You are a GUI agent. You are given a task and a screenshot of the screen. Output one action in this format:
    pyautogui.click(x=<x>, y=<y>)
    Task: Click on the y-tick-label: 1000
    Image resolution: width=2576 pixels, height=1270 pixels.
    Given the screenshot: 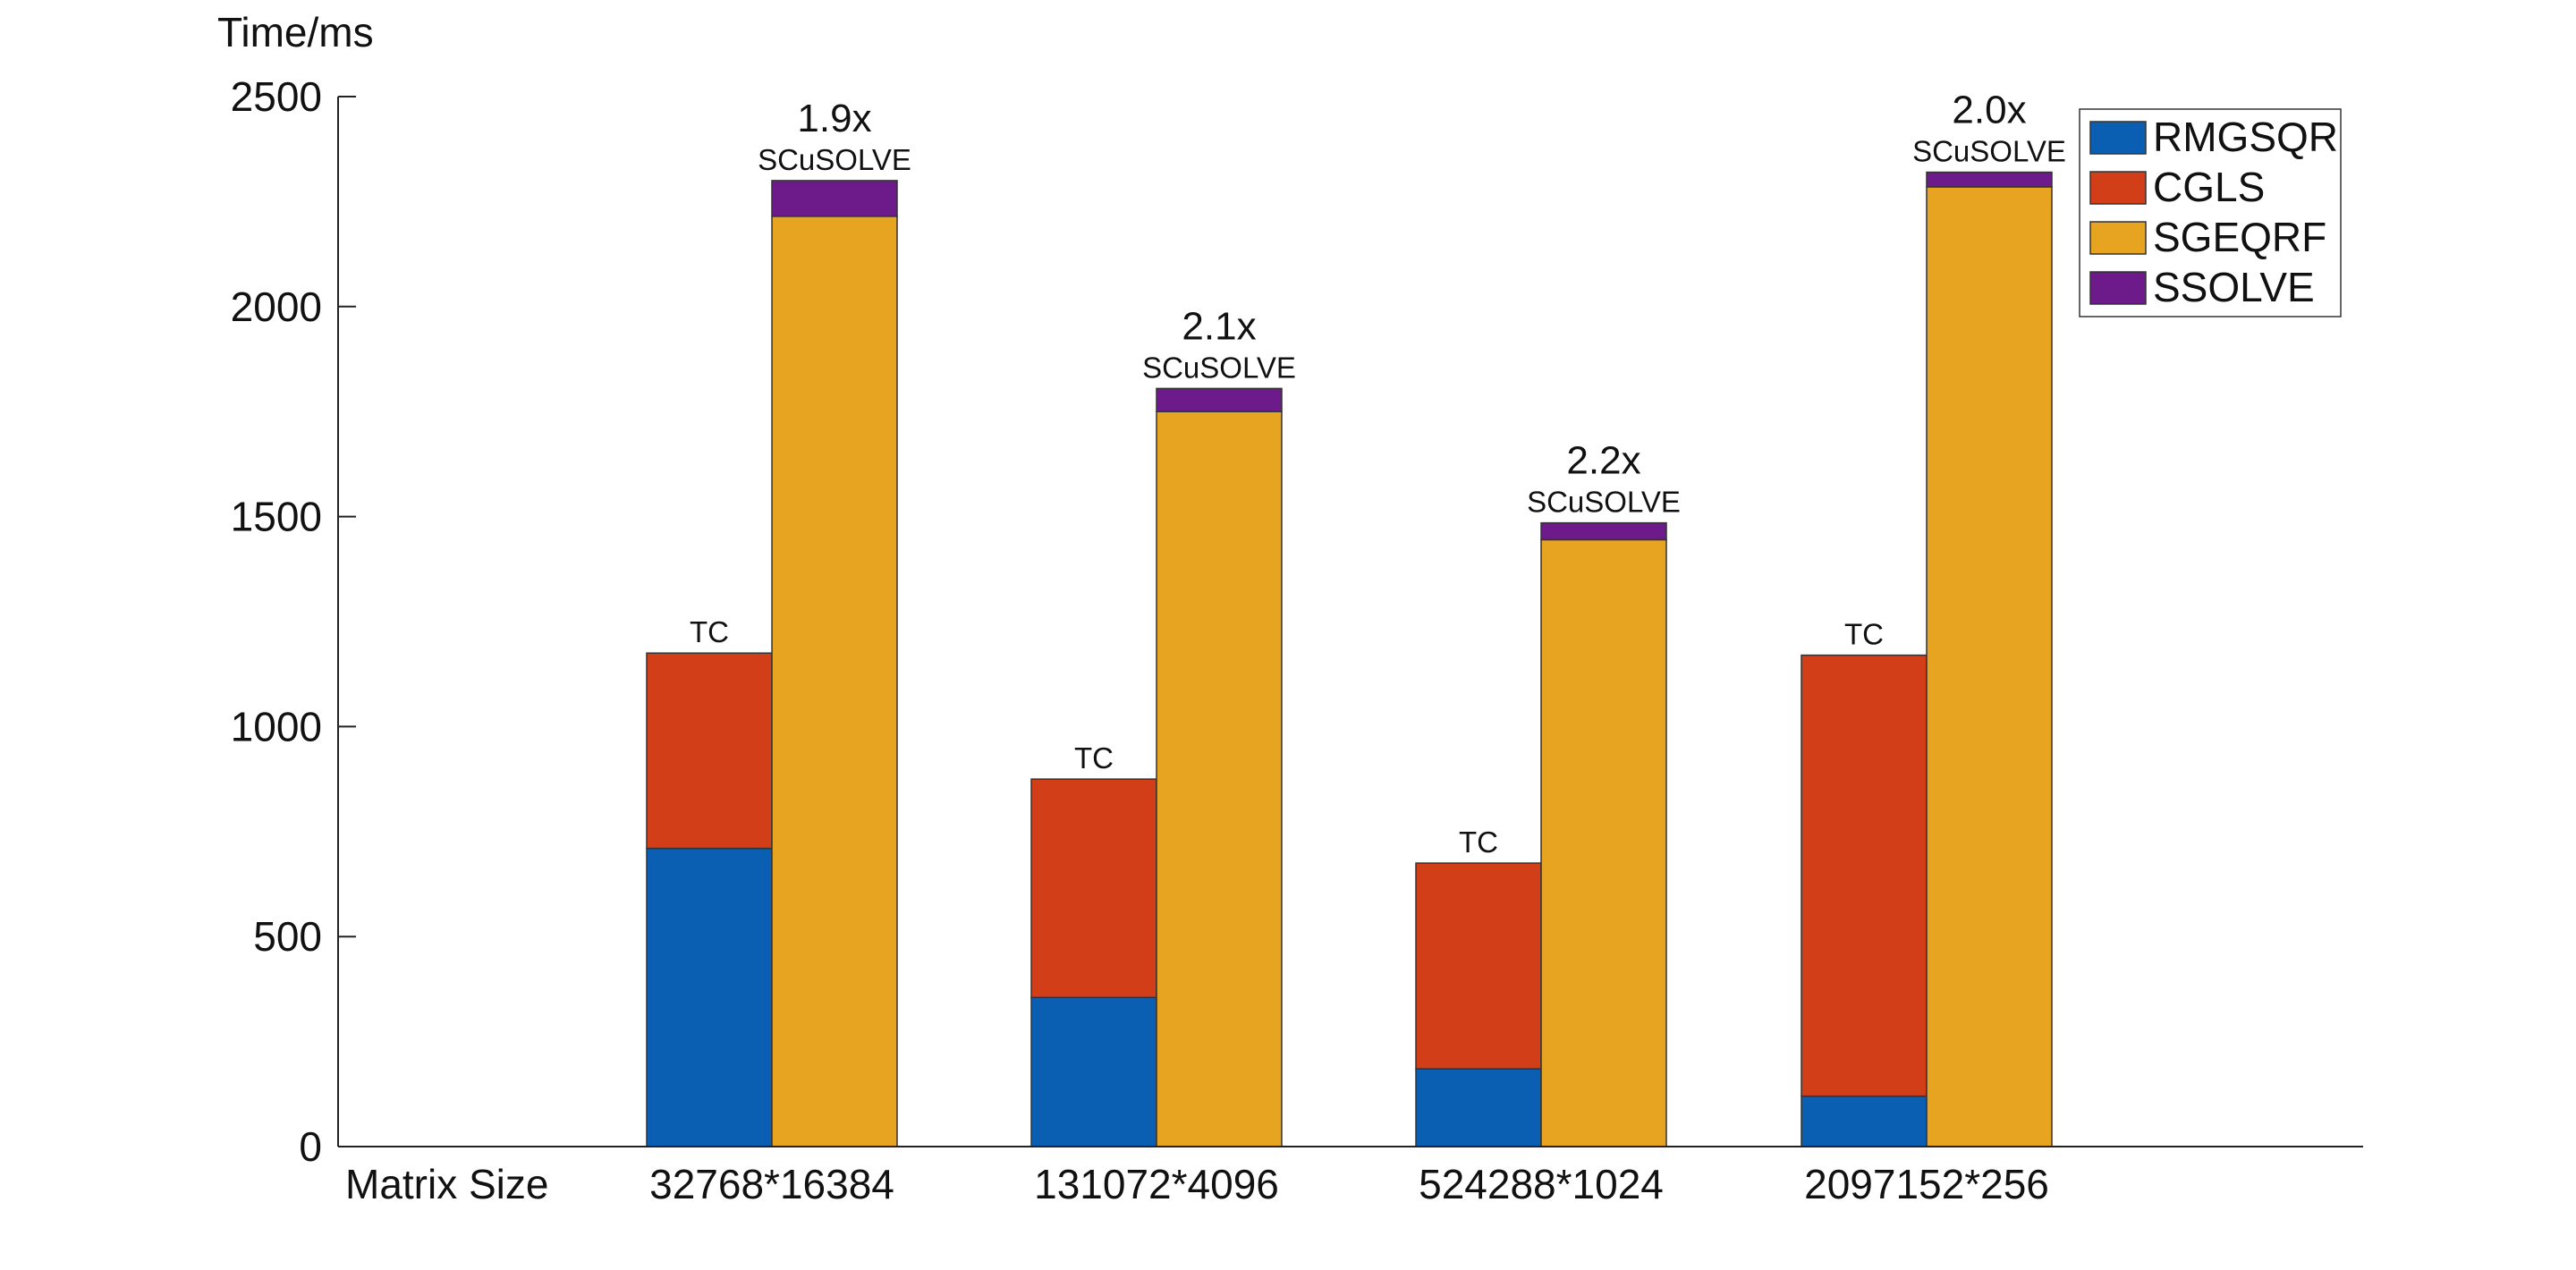 What is the action you would take?
    pyautogui.click(x=276, y=726)
    